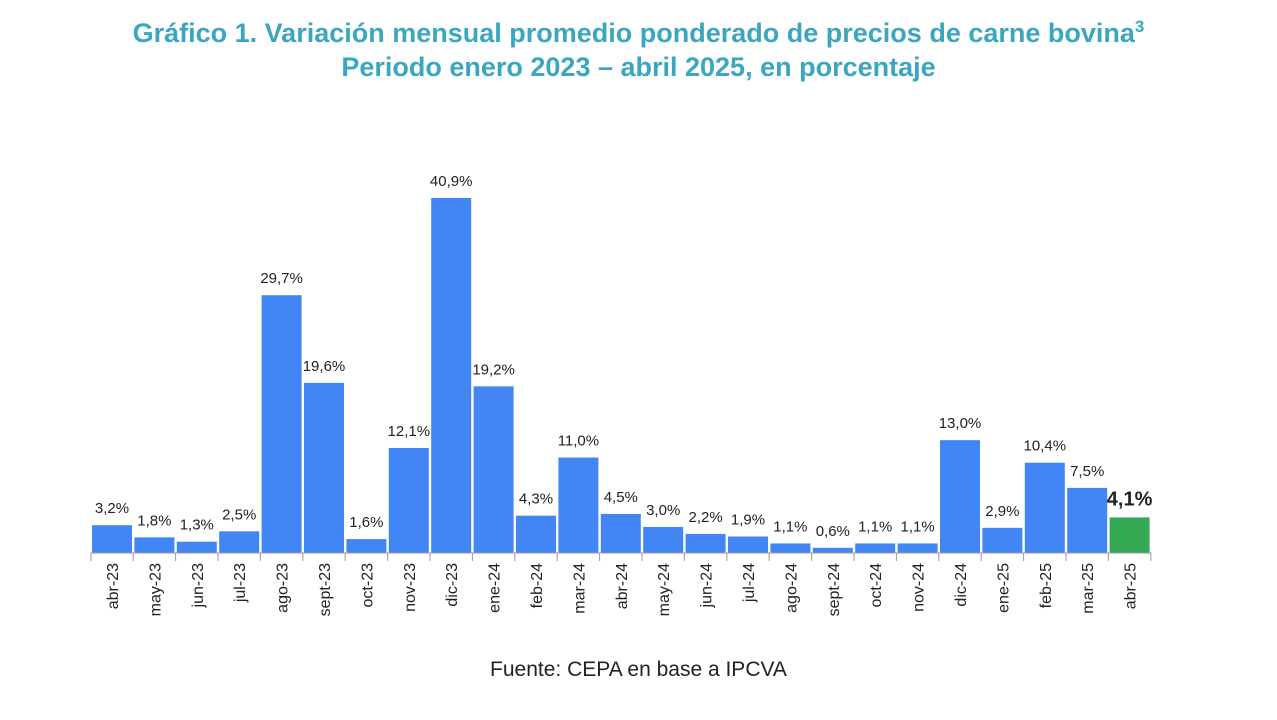  What do you see at coordinates (410, 587) in the screenshot?
I see `x-tick-label-nov-23: nov-23` at bounding box center [410, 587].